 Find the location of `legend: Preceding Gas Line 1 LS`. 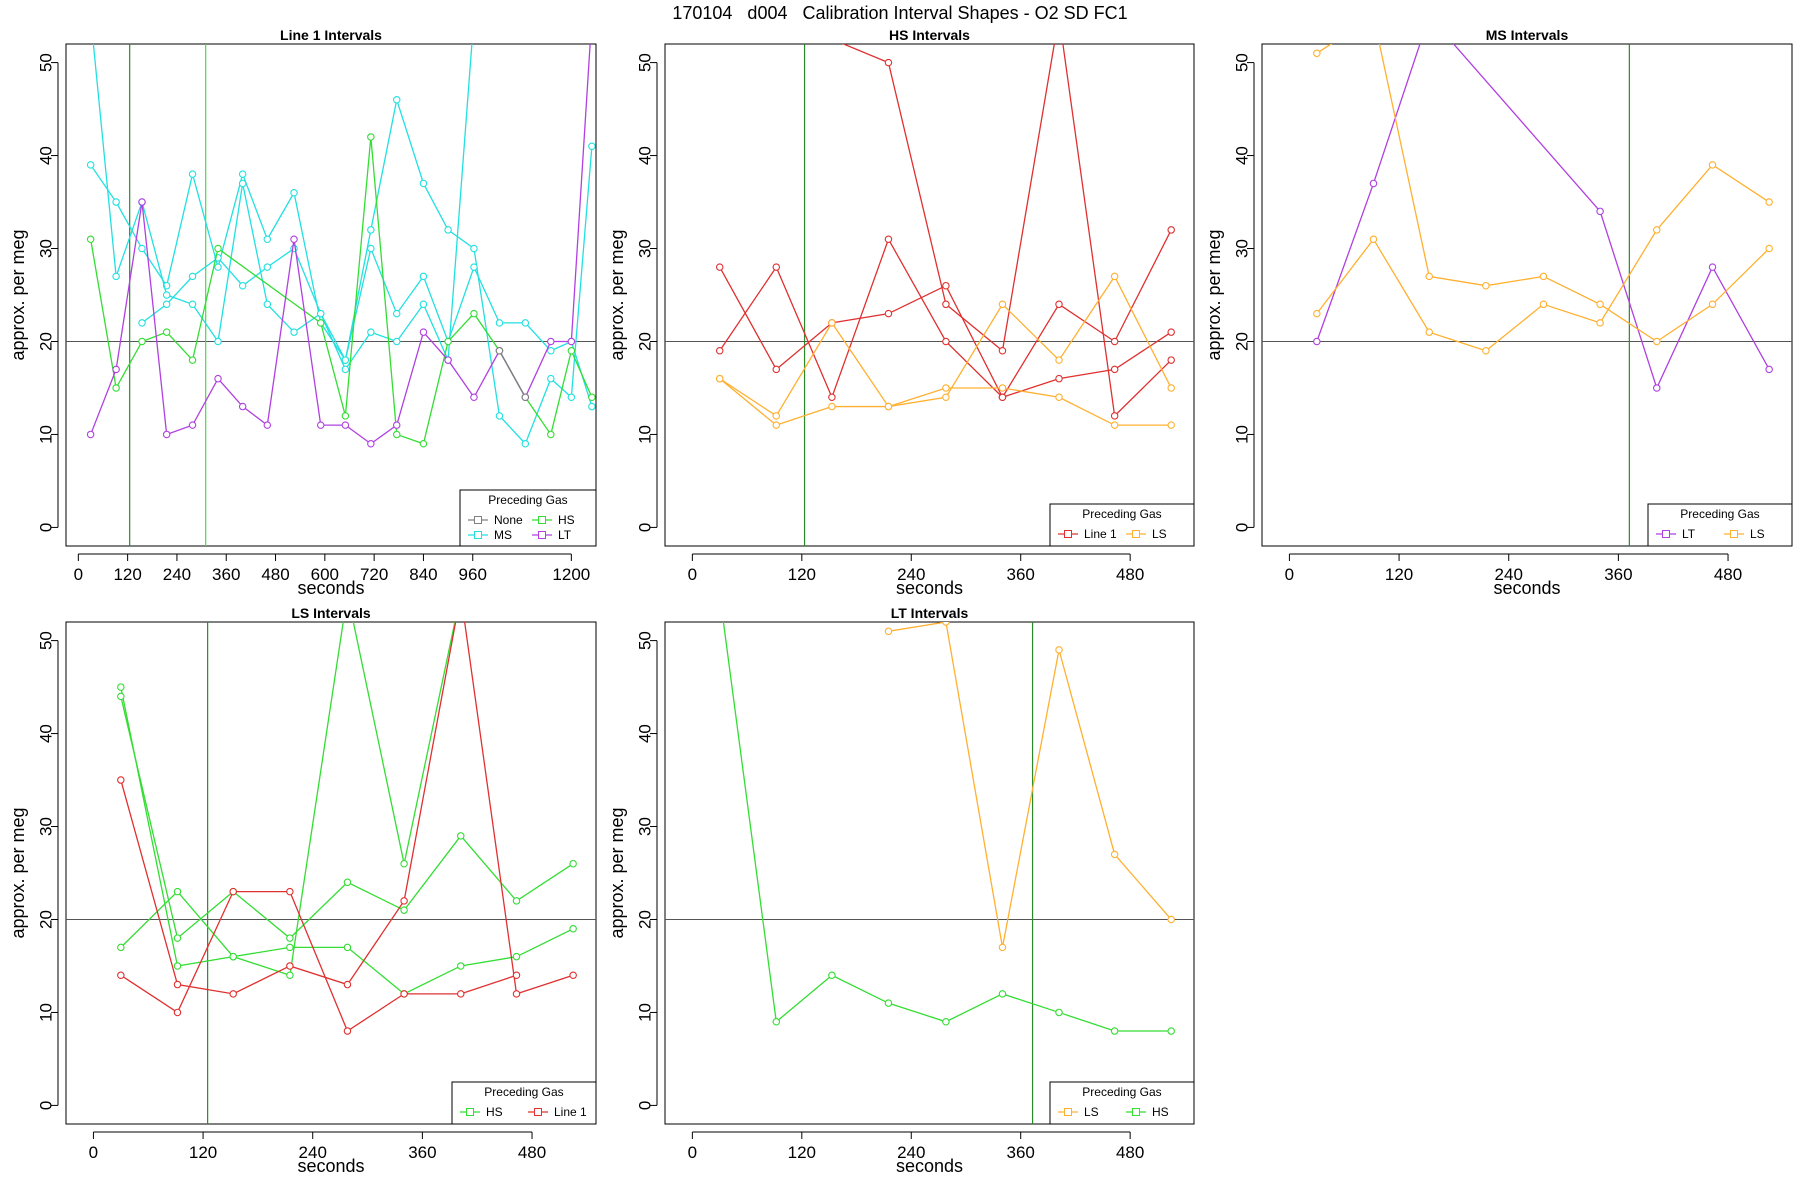

legend: Preceding Gas Line 1 LS is located at coordinates (1122, 525).